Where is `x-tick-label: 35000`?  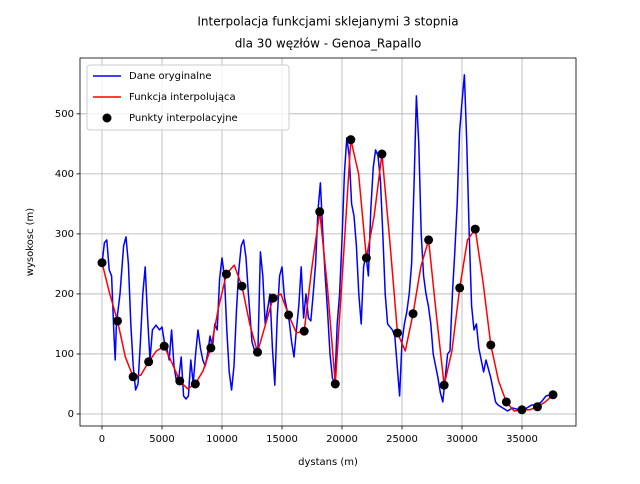 x-tick-label: 35000 is located at coordinates (522, 439).